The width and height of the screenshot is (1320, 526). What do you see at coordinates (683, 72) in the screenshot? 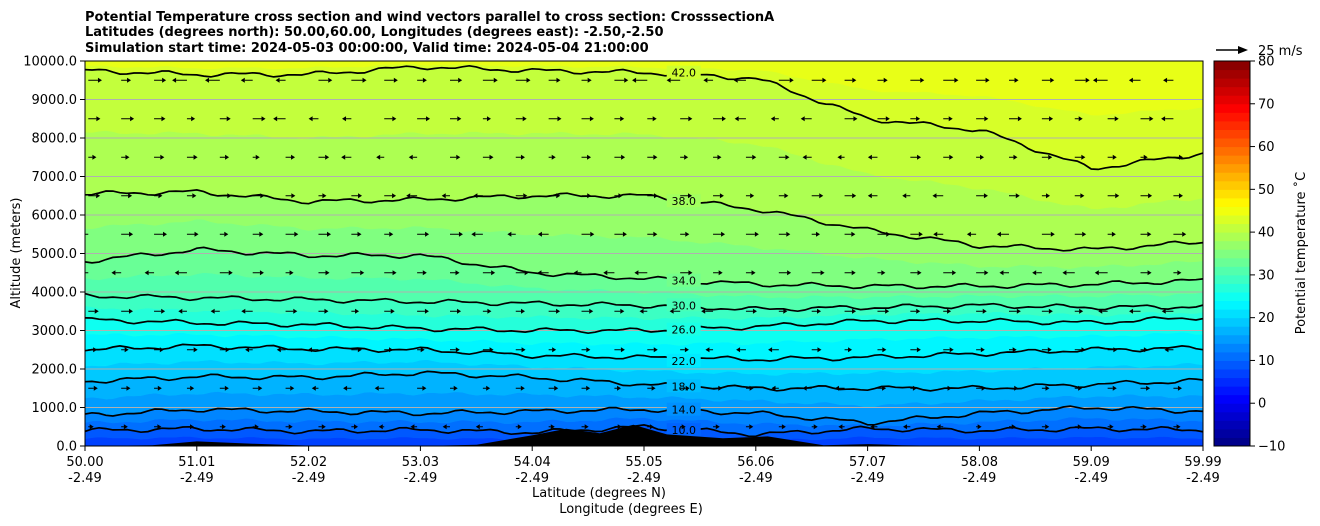
I see `contour-label-gap` at bounding box center [683, 72].